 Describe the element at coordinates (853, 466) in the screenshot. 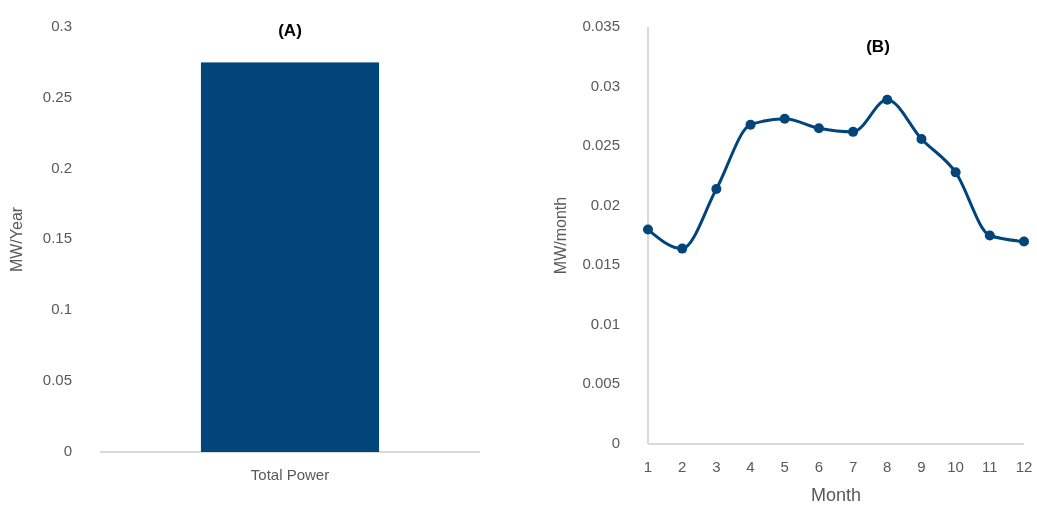

I see `x-tick-label: 7` at that location.